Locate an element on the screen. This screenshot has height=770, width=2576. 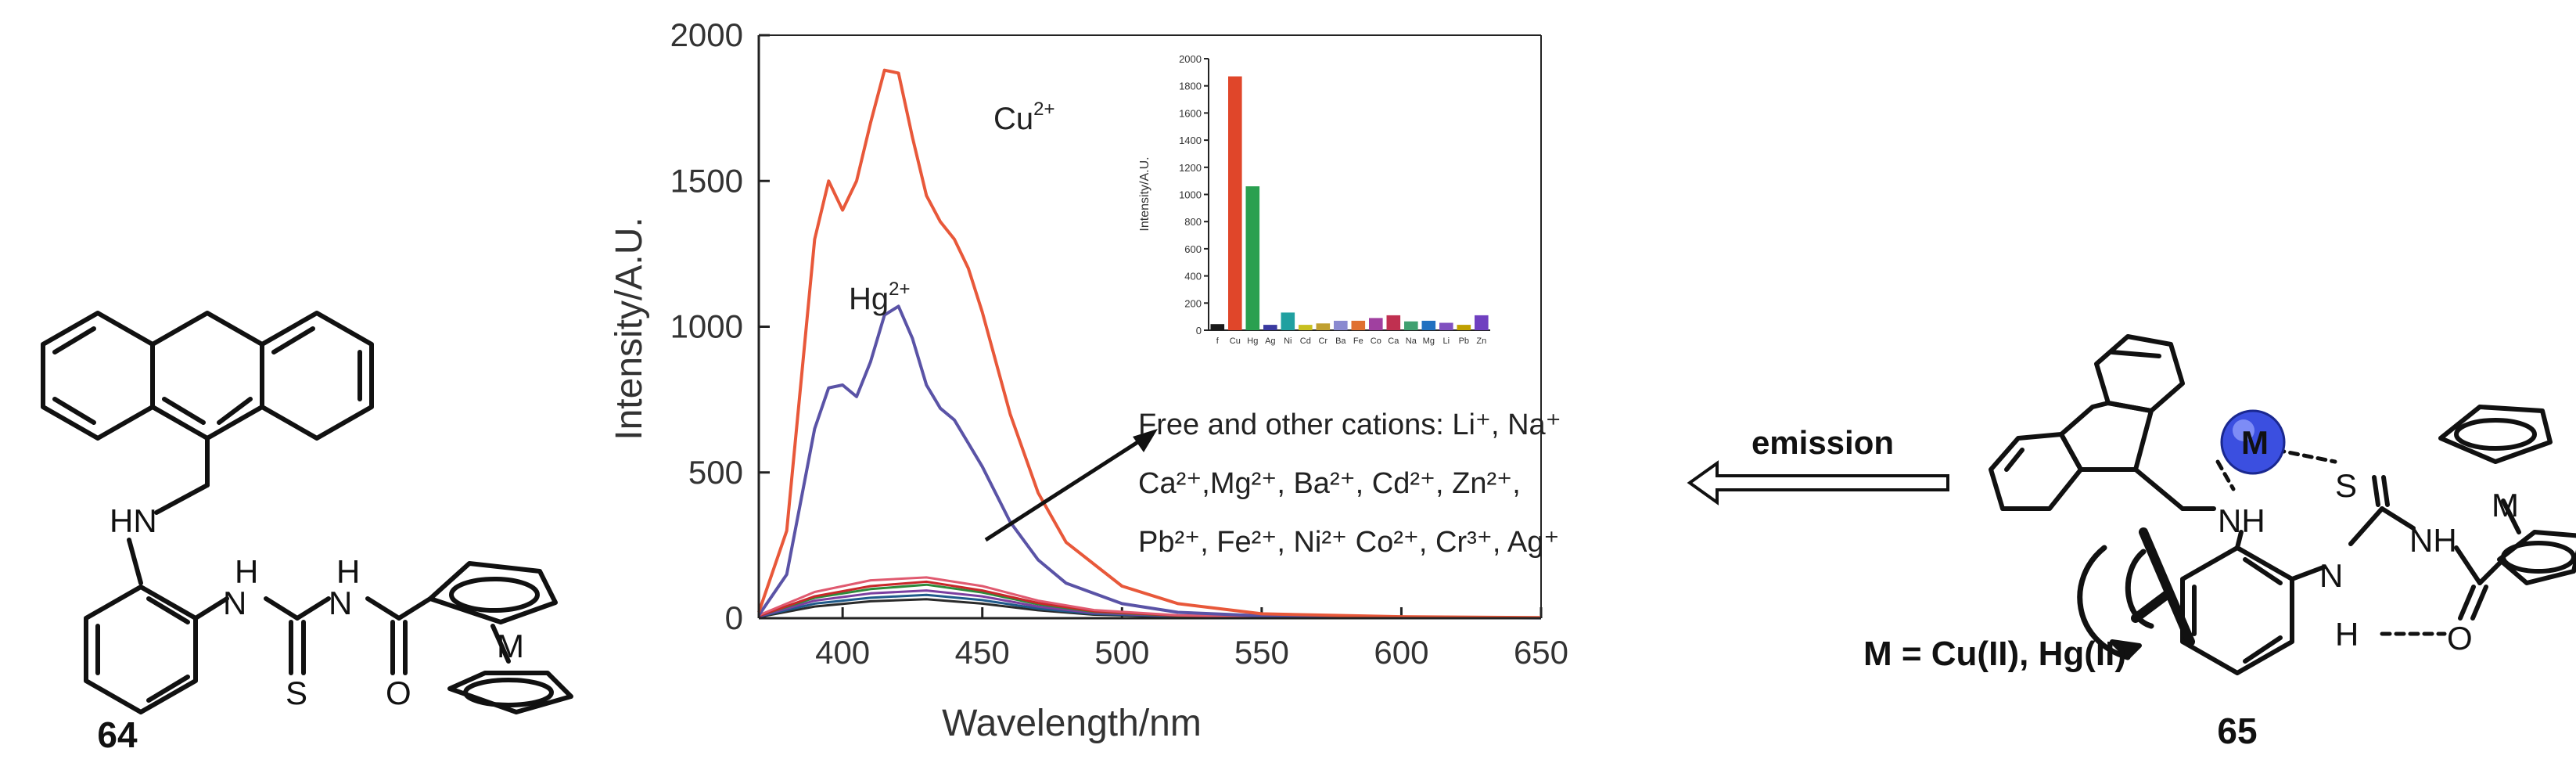
atom65-o: O is located at coordinates (2460, 638).